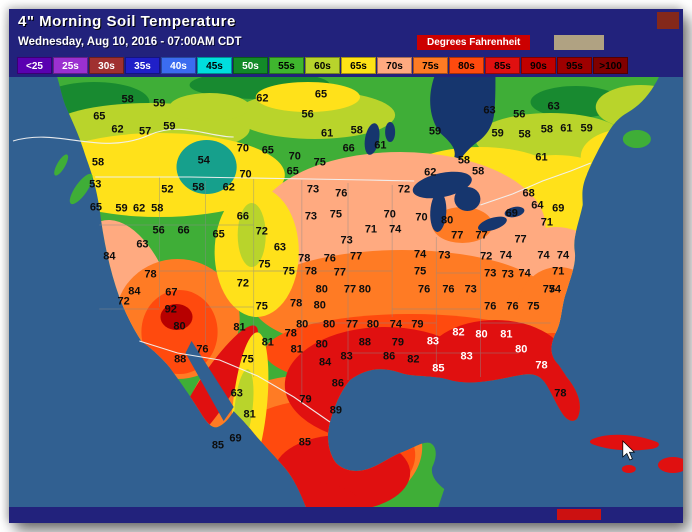 Image resolution: width=692 pixels, height=532 pixels. What do you see at coordinates (528, 193) in the screenshot?
I see `station-temp: 68` at bounding box center [528, 193].